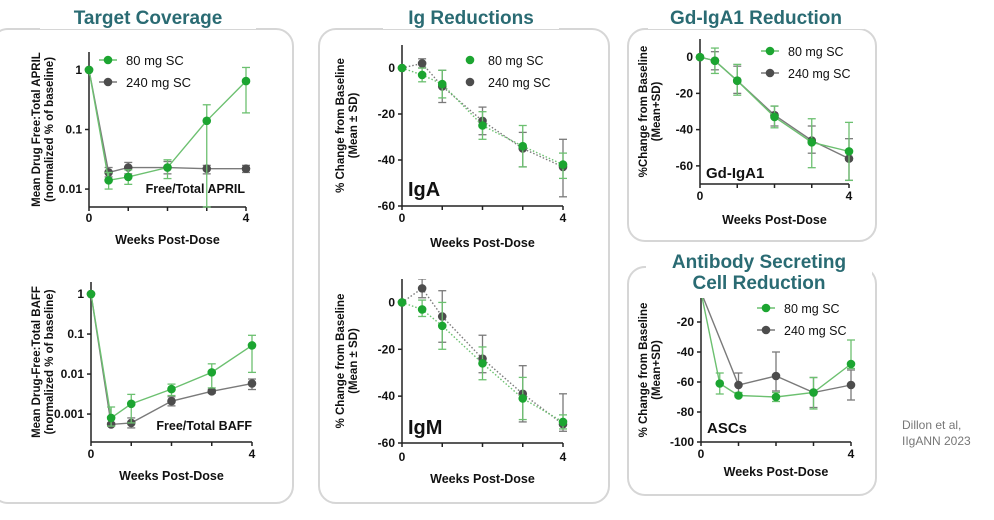 The image size is (994, 520). Describe the element at coordinates (752, 135) in the screenshot. I see `gd-iga1-panel` at that location.